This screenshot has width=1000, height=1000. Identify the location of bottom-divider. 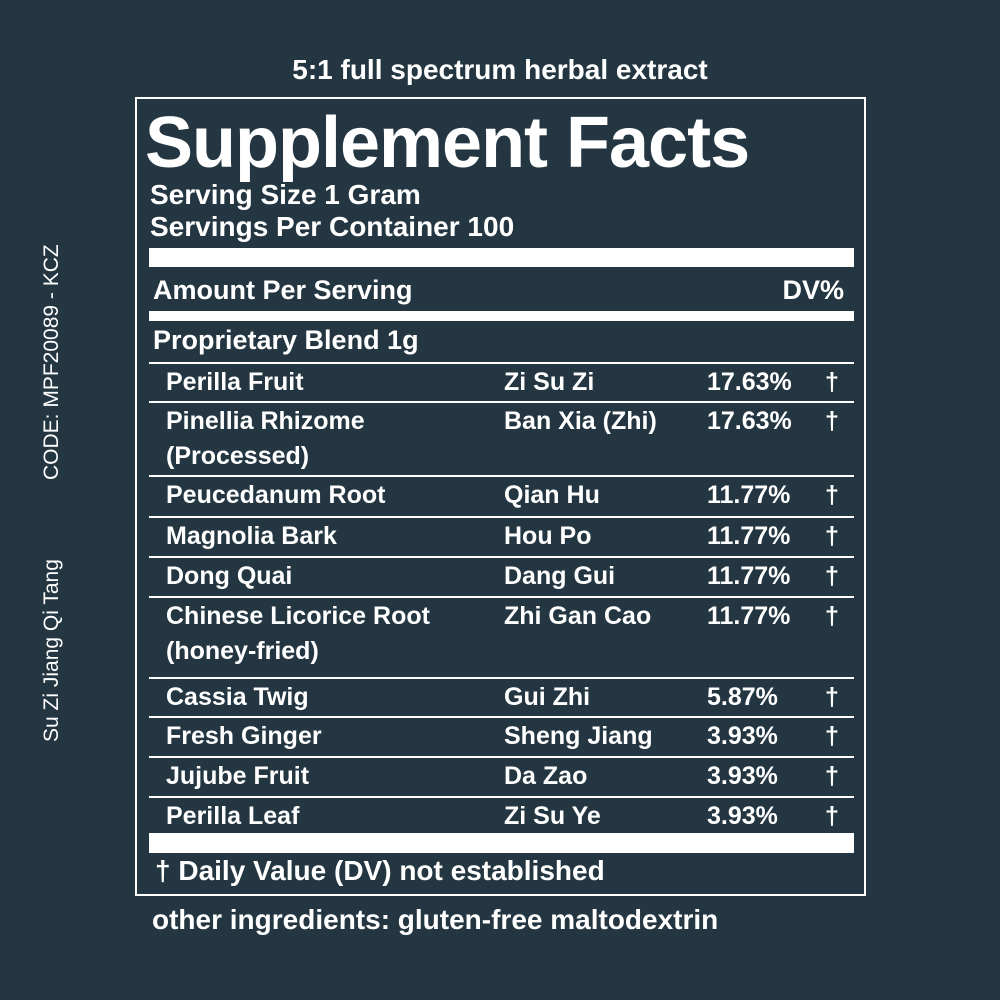
(501, 843).